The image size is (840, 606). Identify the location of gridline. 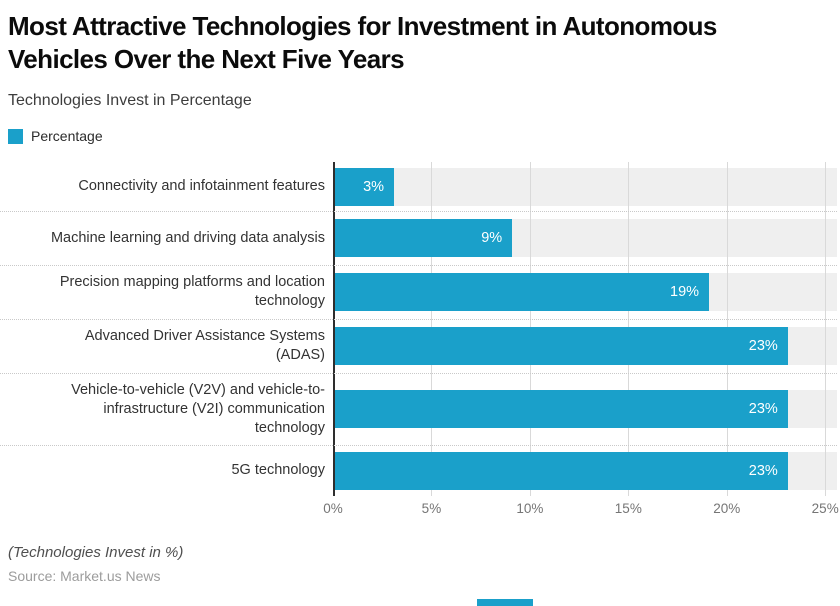
(826, 329).